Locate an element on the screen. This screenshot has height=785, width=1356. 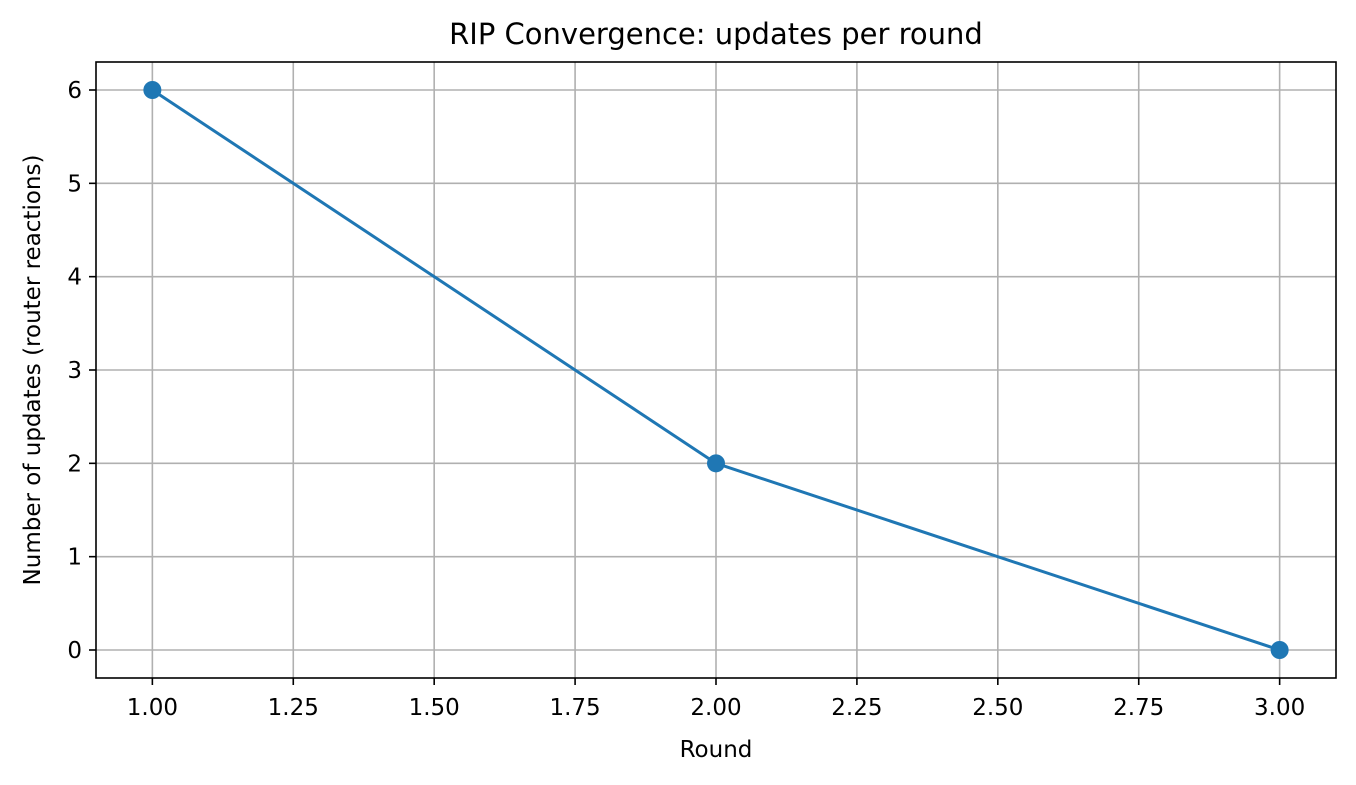
y-tick-label: 2 is located at coordinates (74, 464).